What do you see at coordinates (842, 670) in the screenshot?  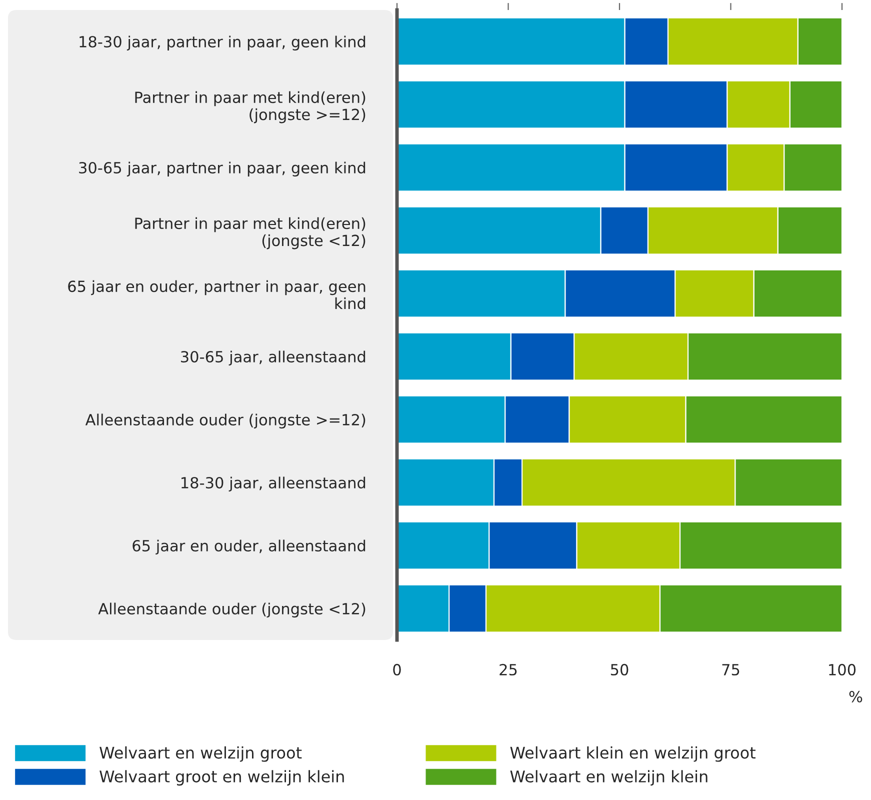 I see `x-tick-label: 100` at bounding box center [842, 670].